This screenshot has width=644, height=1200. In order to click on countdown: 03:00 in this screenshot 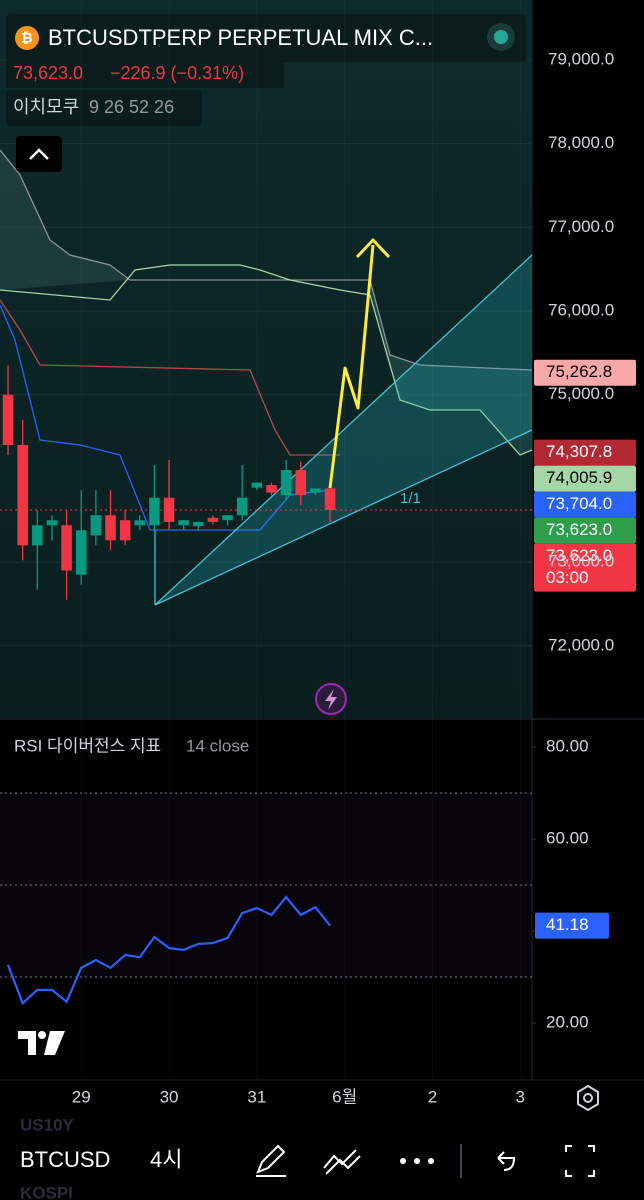, I will do `click(567, 577)`.